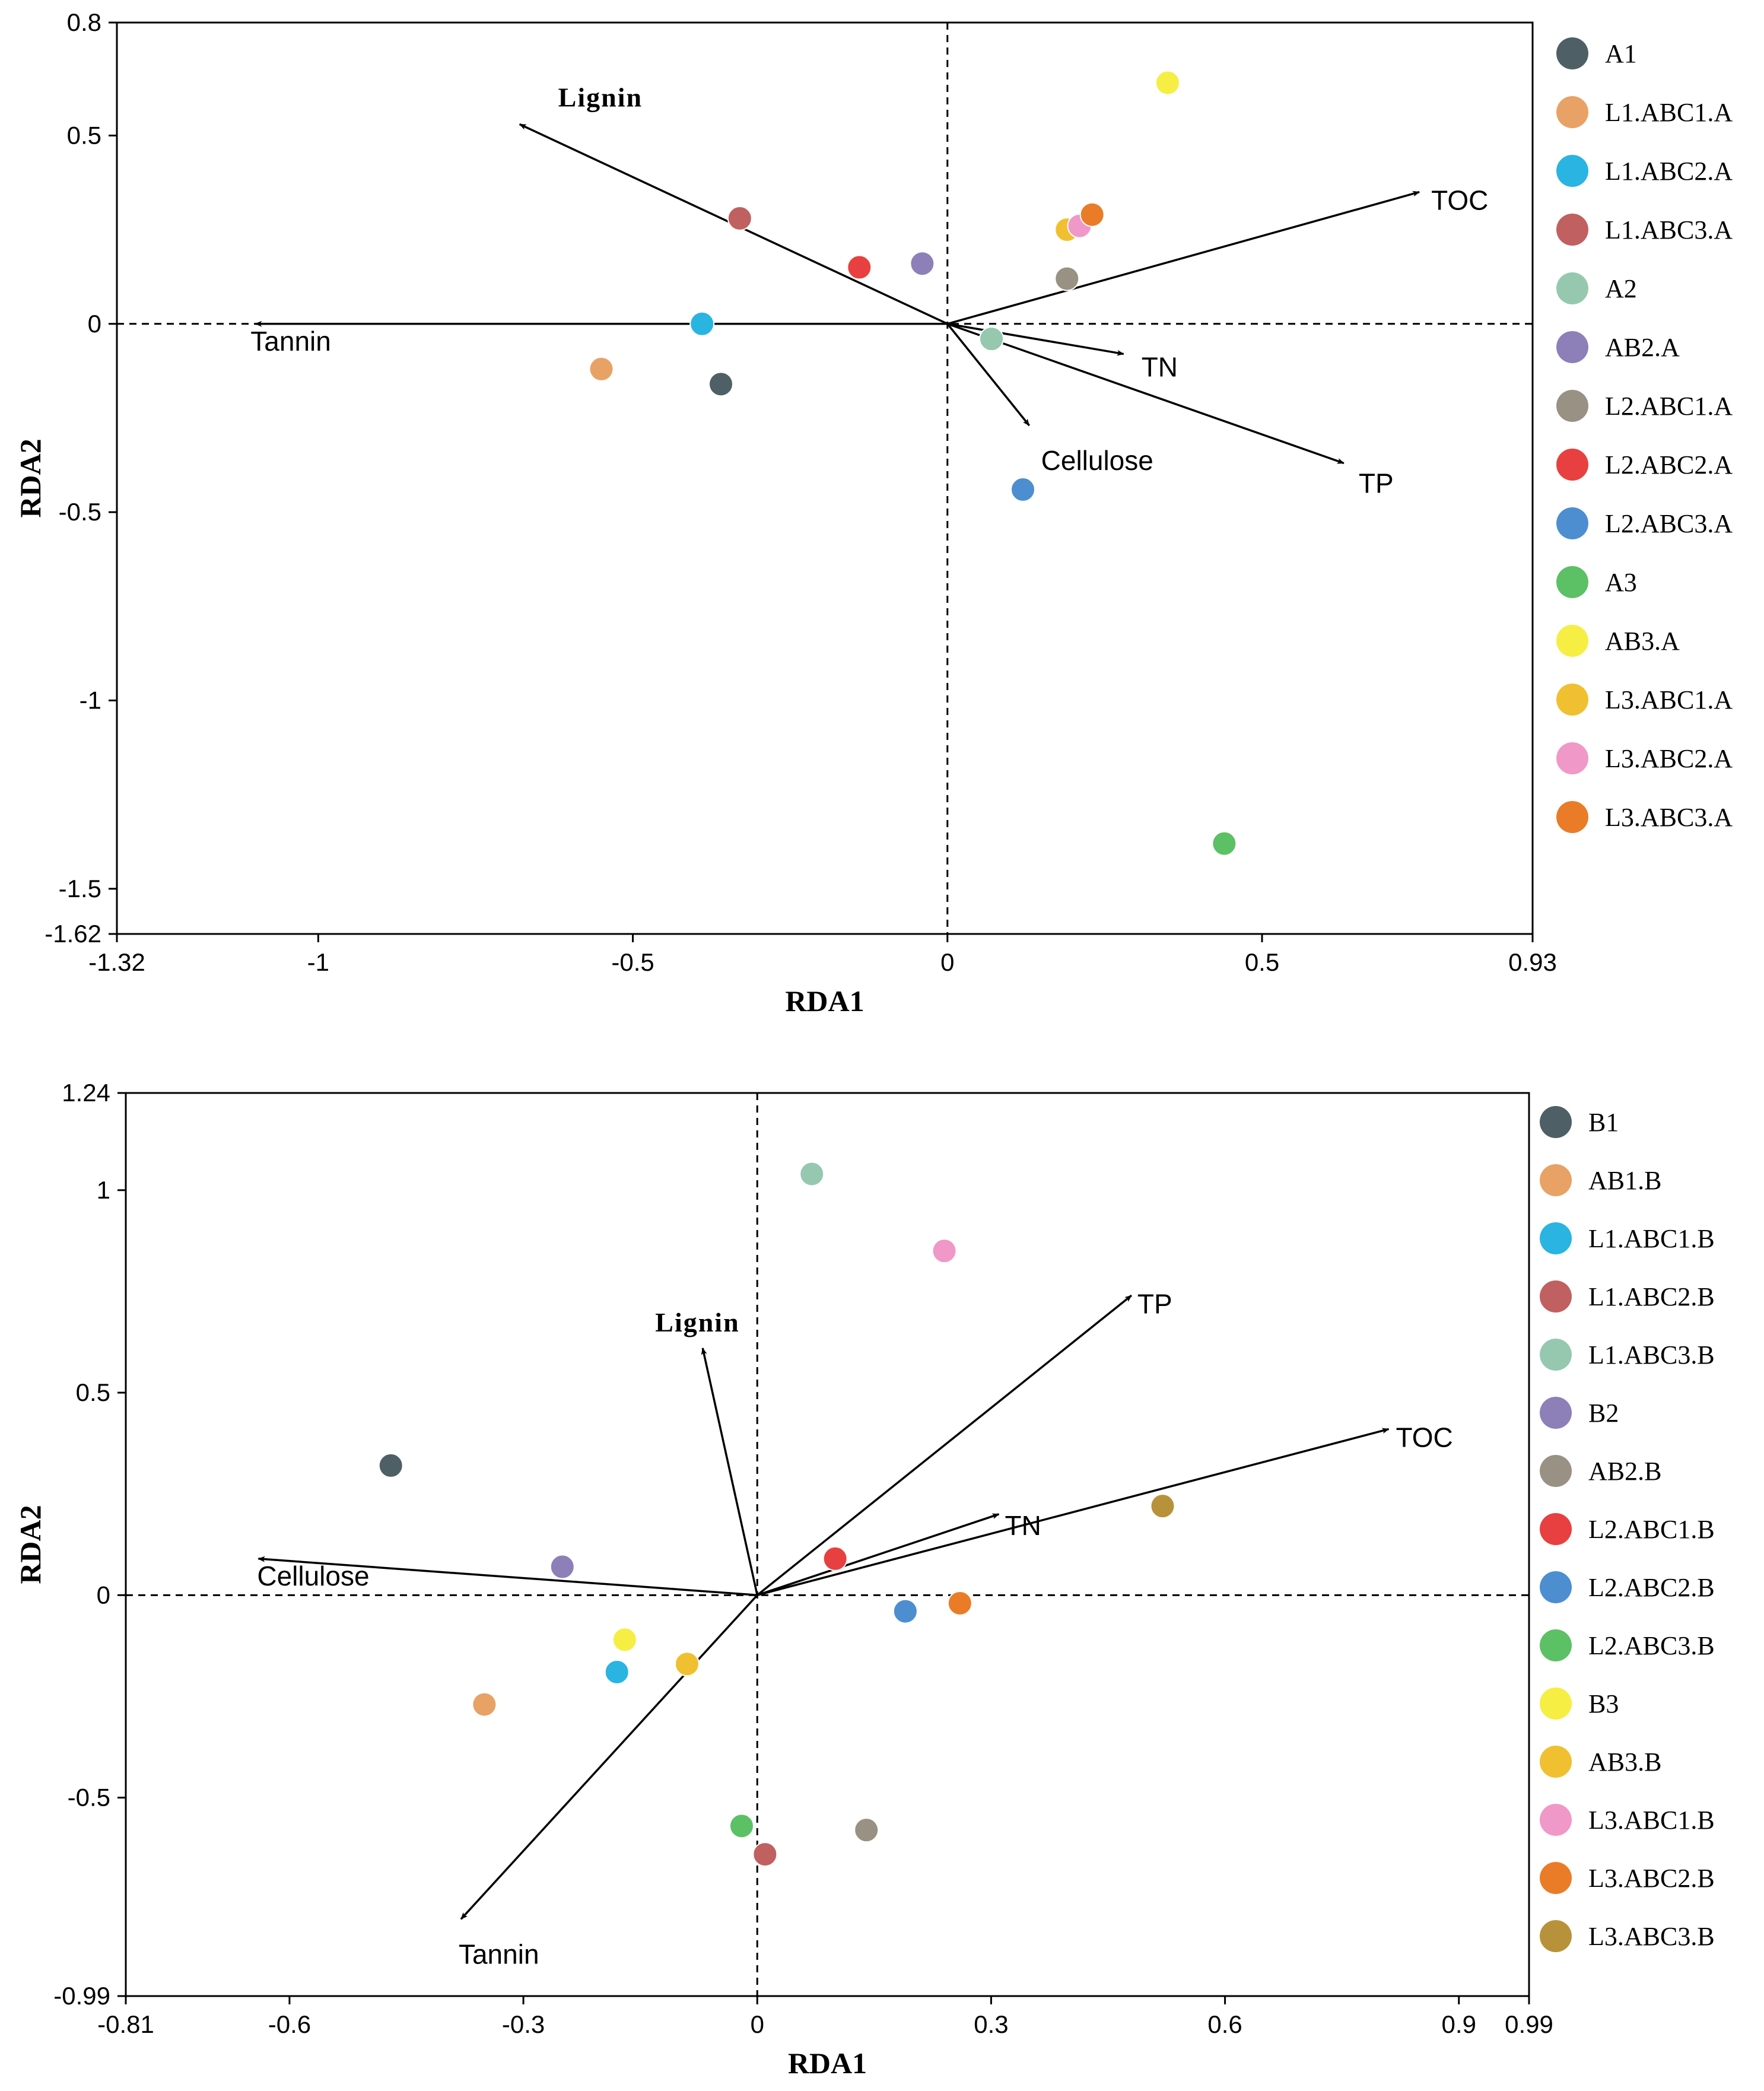 This screenshot has width=1764, height=2091. I want to click on x-tick-label: -0.81, so click(125, 2024).